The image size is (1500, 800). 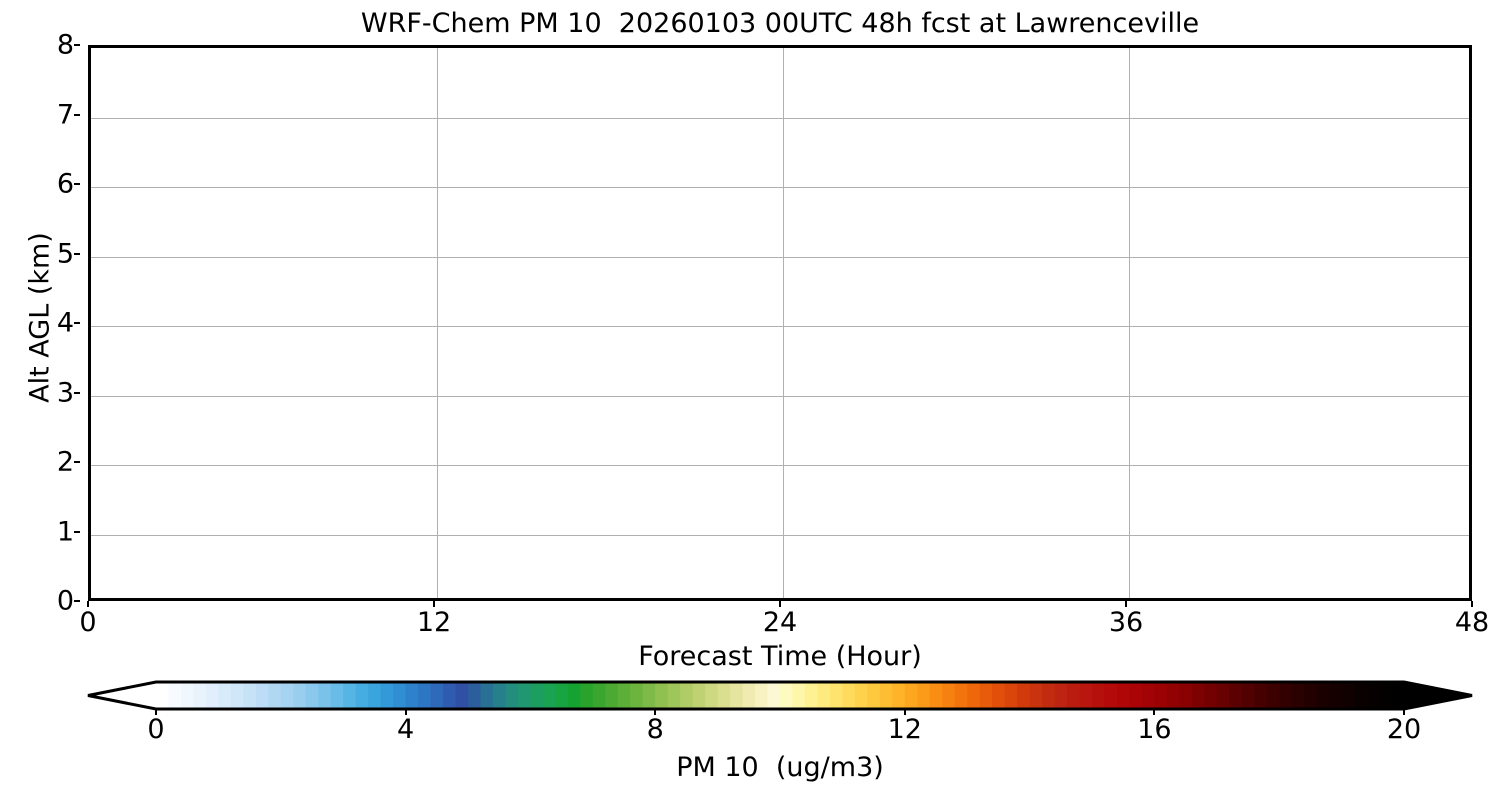 What do you see at coordinates (780, 728) in the screenshot?
I see `colorbar-ticks: 0 4 8 12 16 20` at bounding box center [780, 728].